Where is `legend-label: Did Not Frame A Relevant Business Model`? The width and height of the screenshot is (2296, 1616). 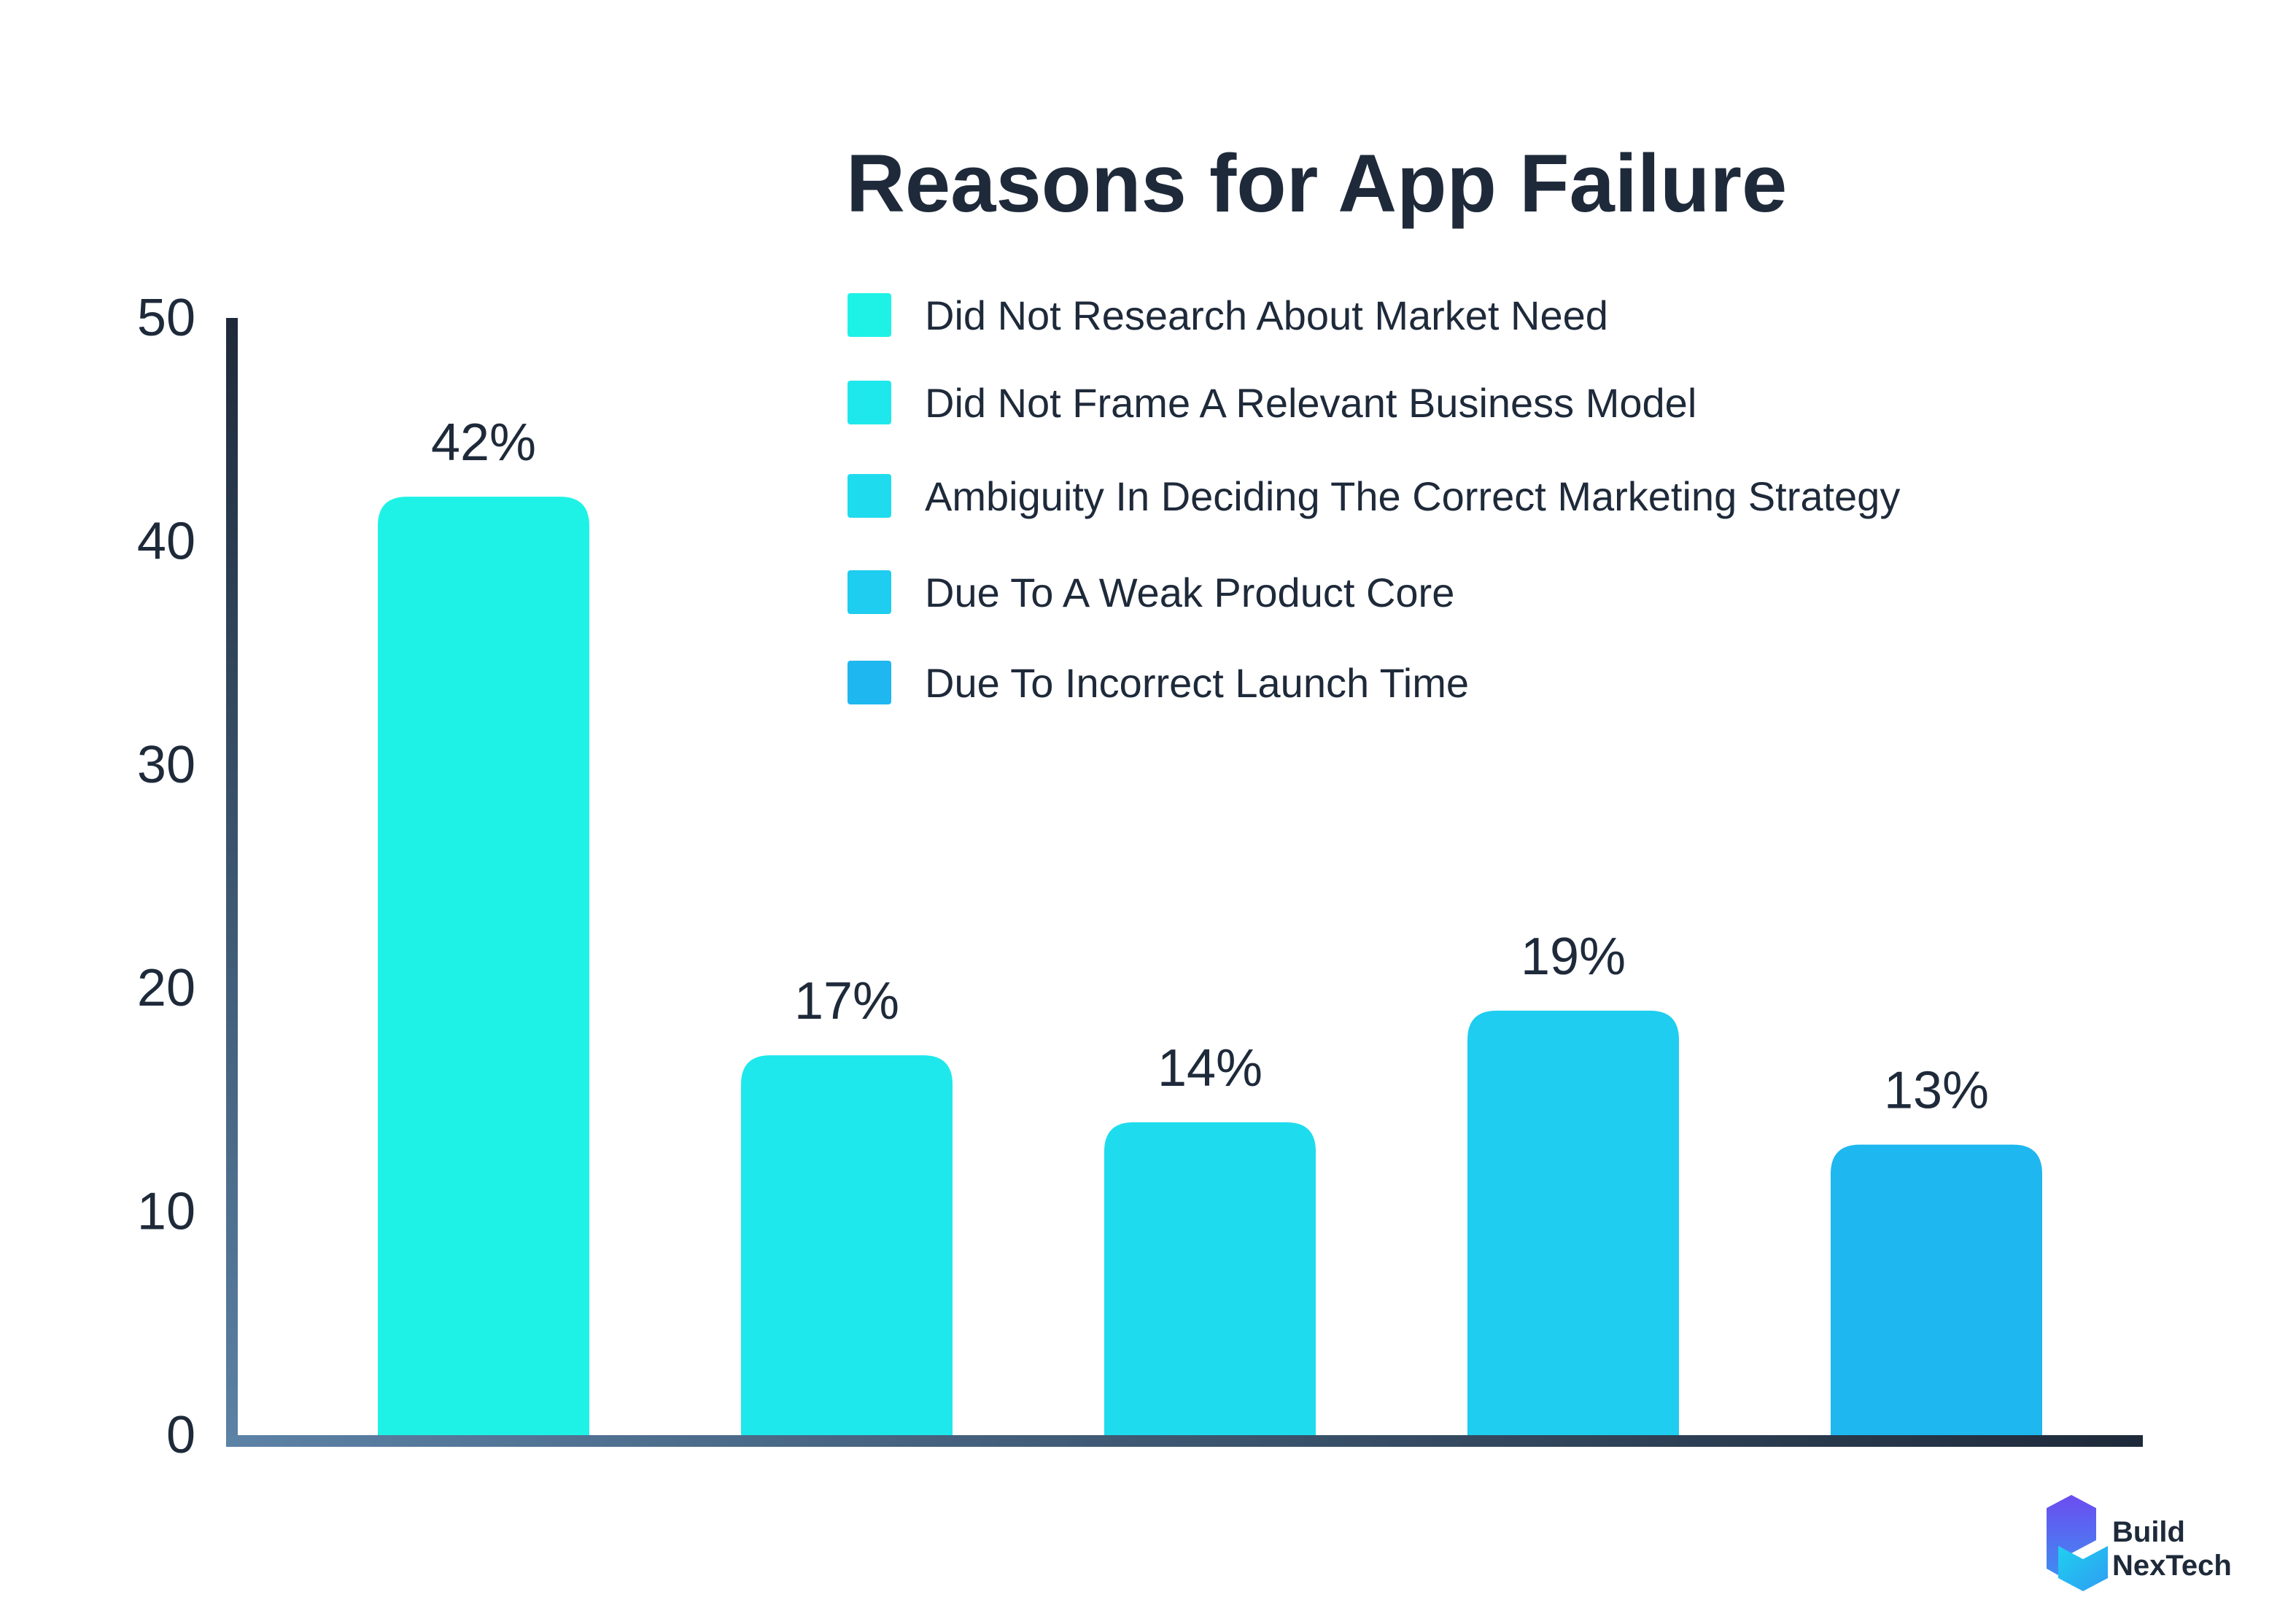
legend-label: Did Not Frame A Relevant Business Model is located at coordinates (1310, 403).